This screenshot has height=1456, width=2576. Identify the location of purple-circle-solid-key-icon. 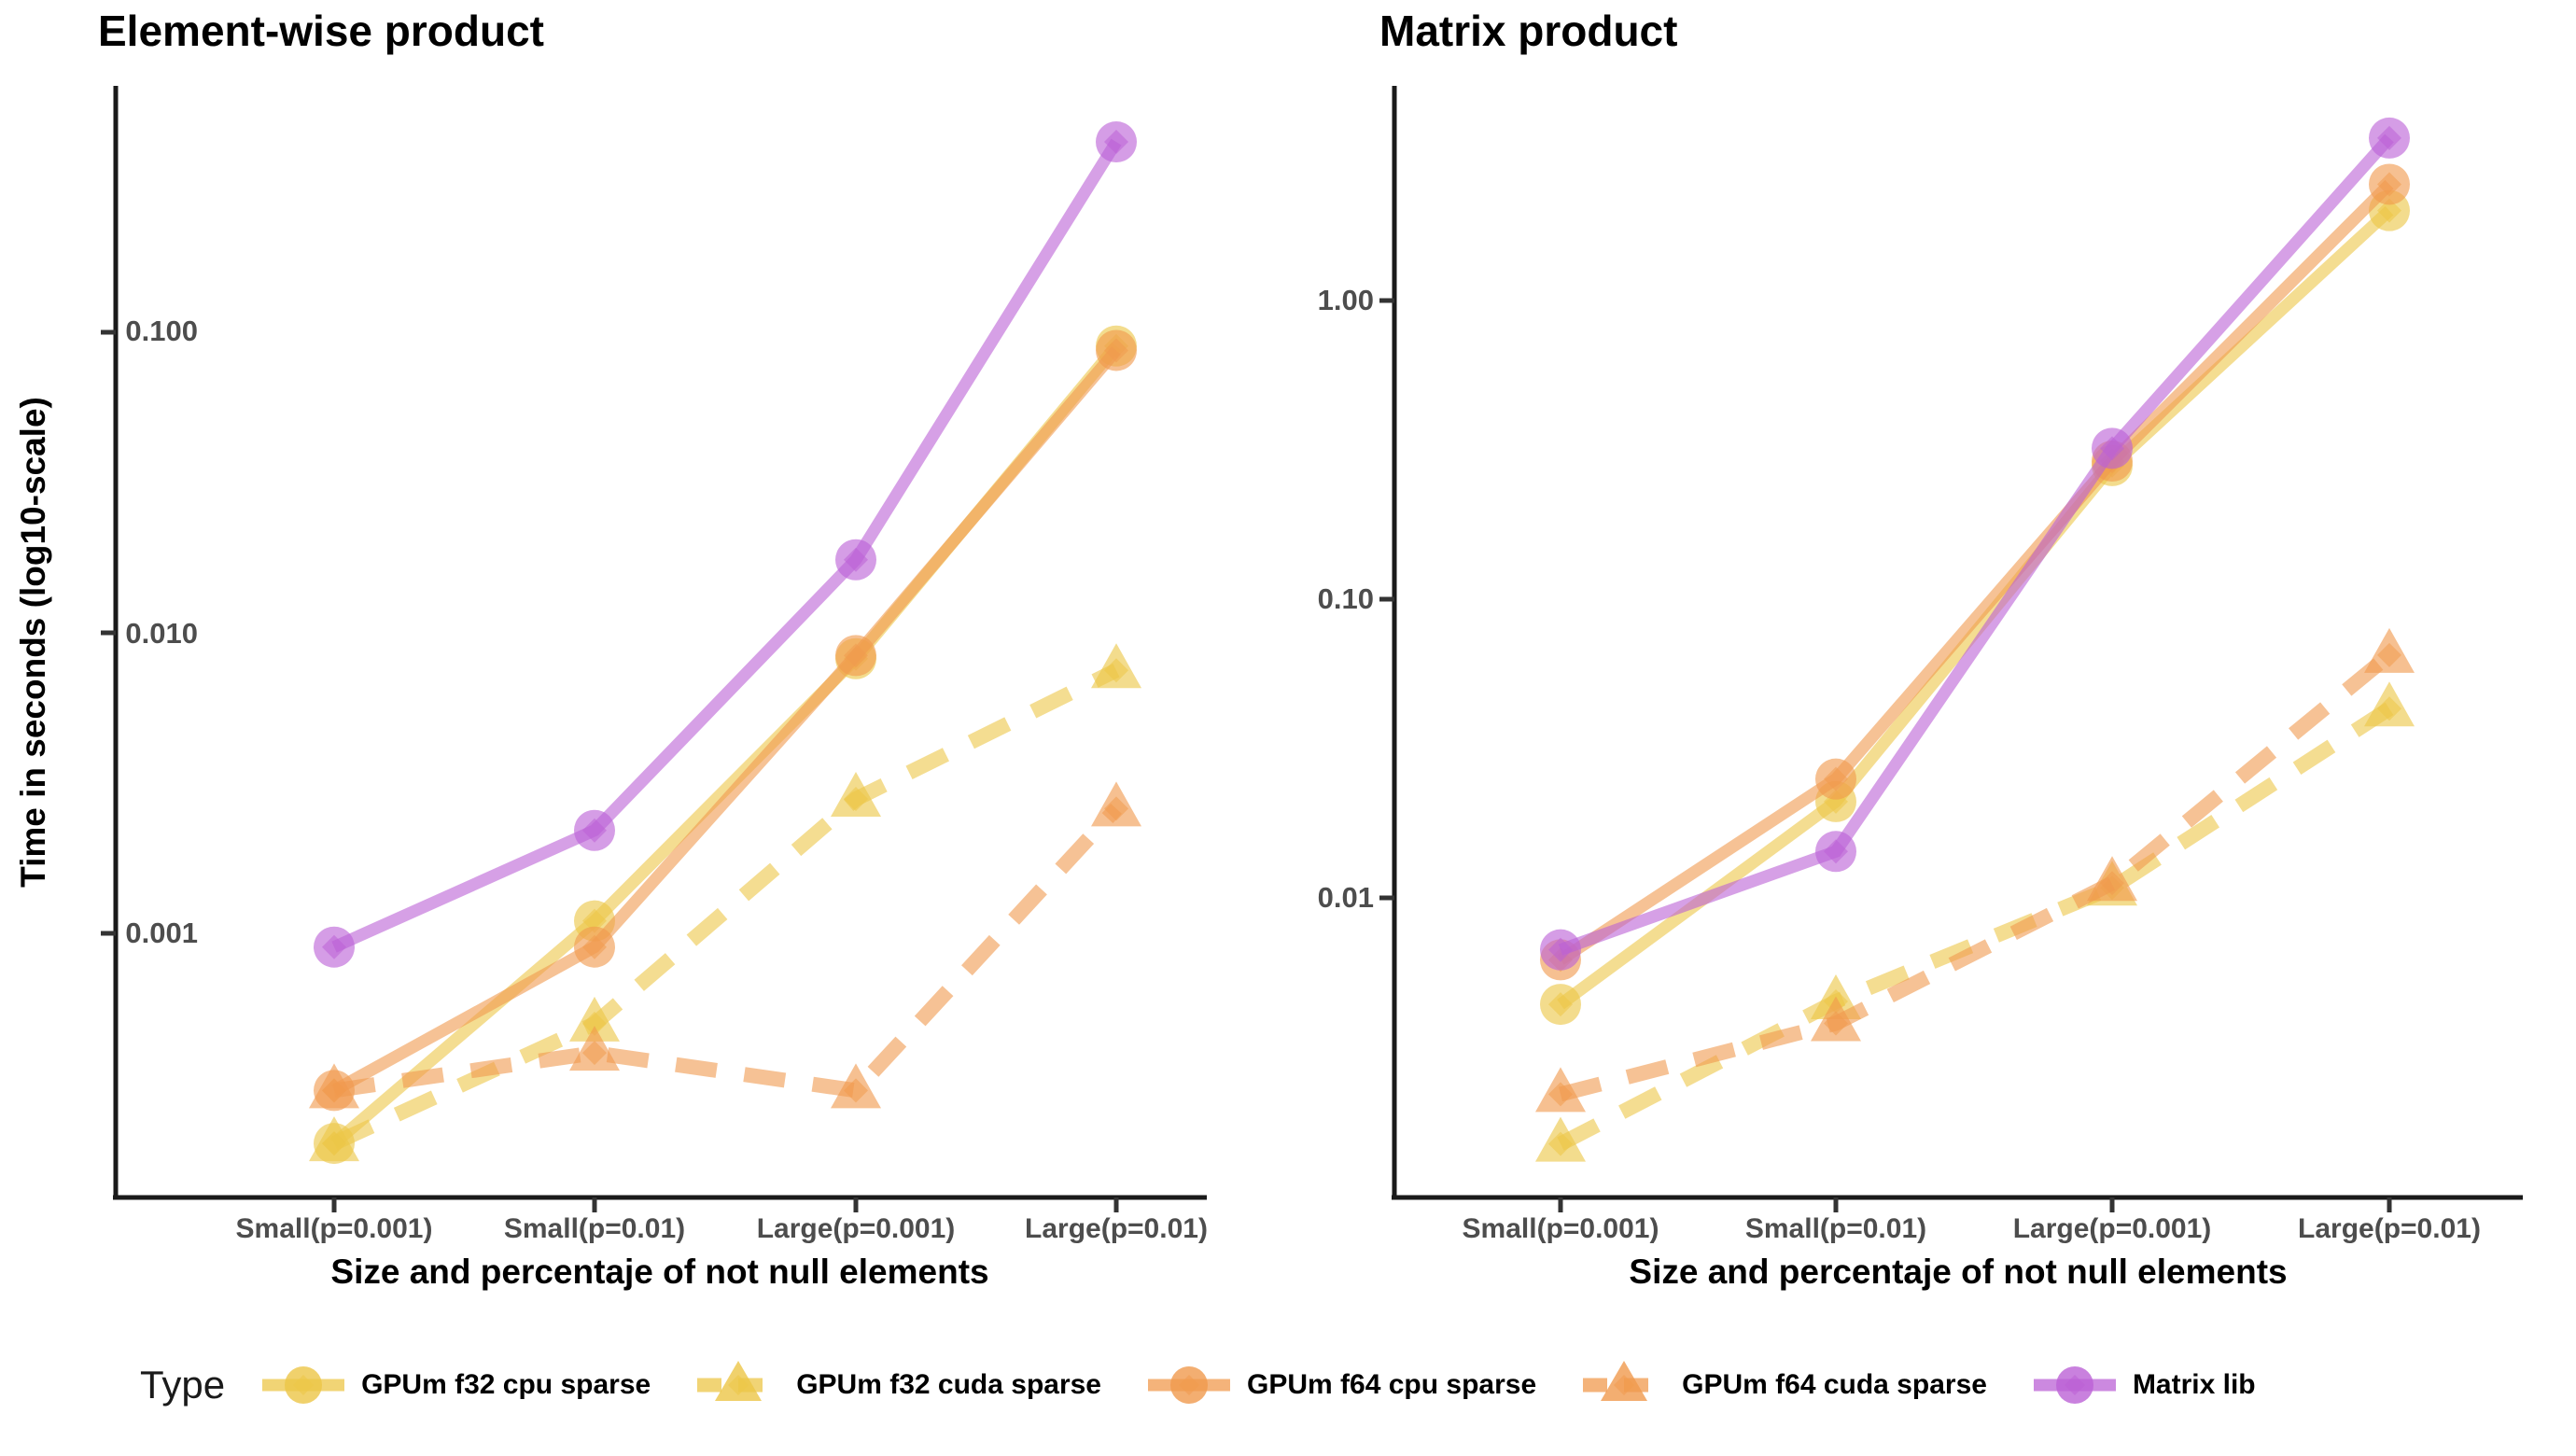
(2075, 1385).